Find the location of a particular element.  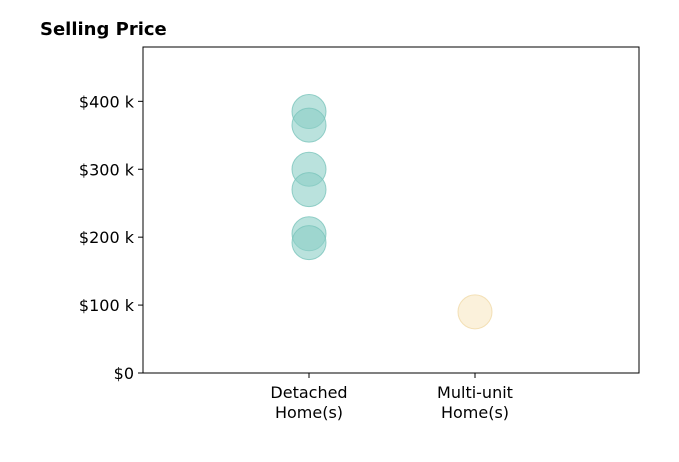

x-tick-label: Multi-unit is located at coordinates (475, 392).